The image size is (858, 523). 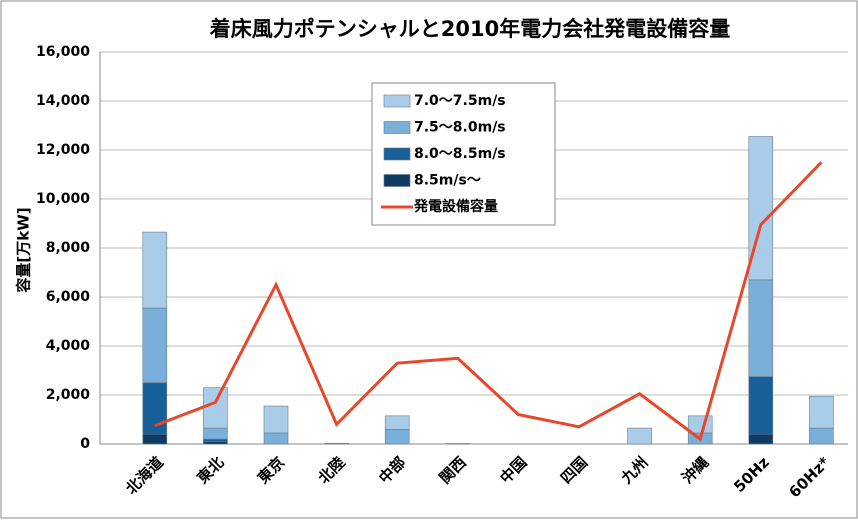 I want to click on legend-label: 7.0〜7.5m/s, so click(x=460, y=101).